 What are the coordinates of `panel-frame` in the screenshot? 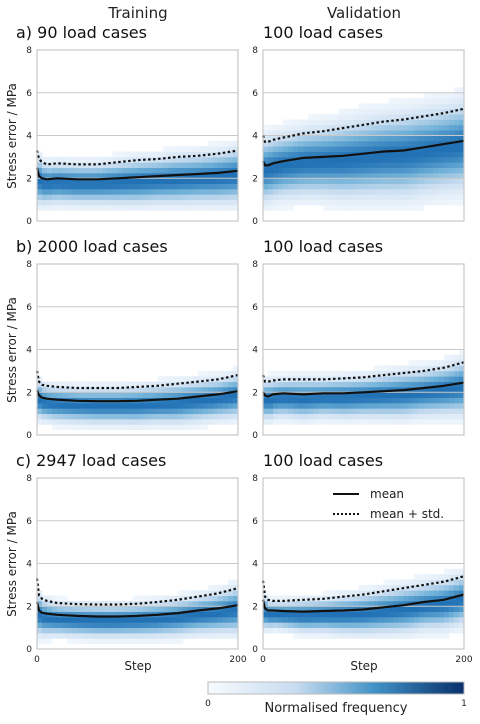 It's located at (137, 135).